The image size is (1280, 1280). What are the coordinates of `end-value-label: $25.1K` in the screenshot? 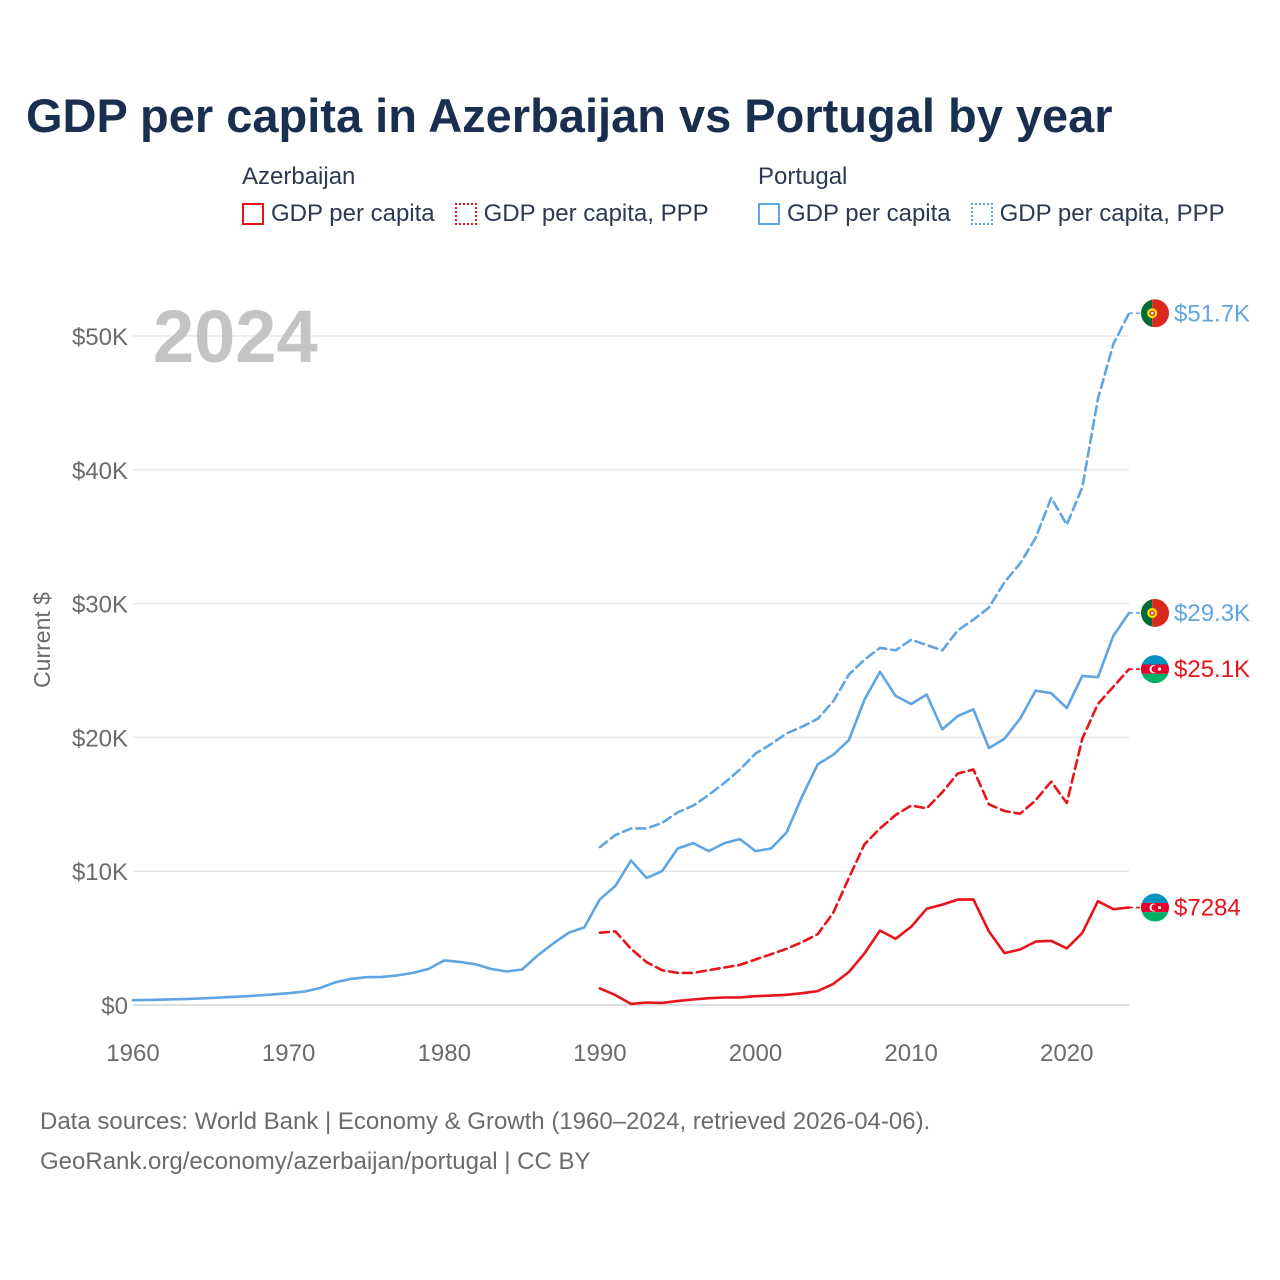 It's located at (1212, 669).